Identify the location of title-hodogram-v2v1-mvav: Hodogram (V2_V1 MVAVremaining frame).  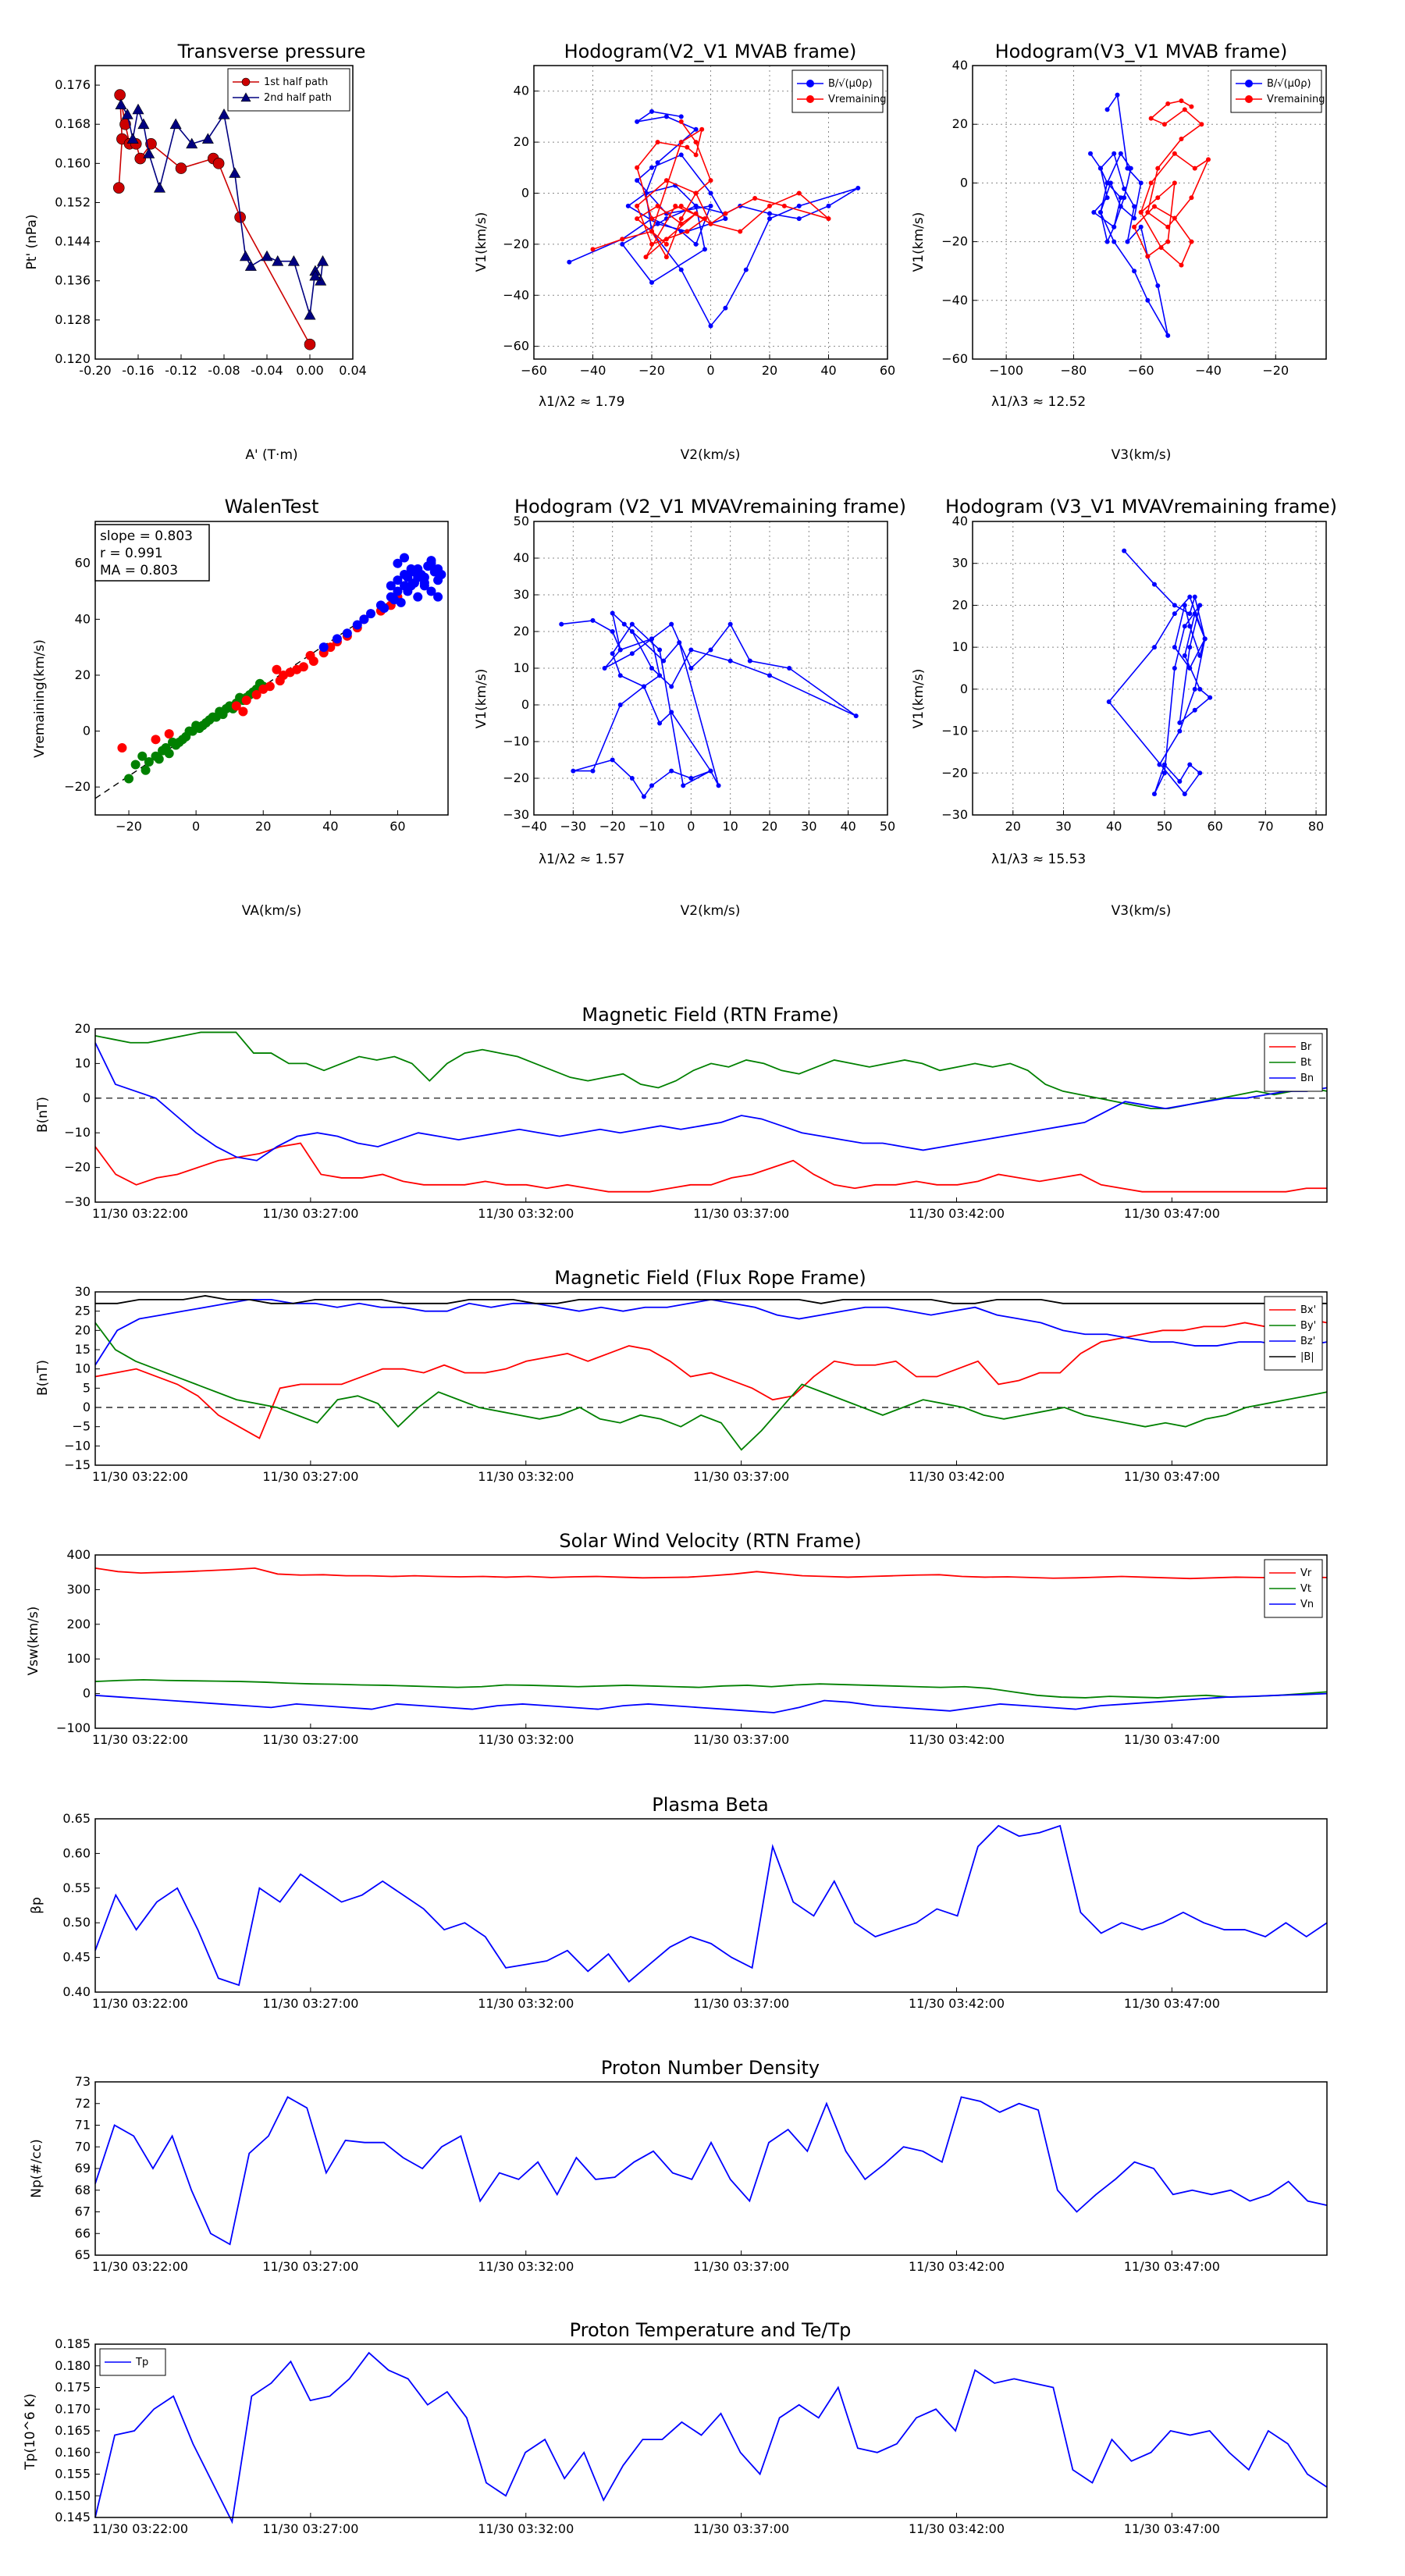
(710, 507).